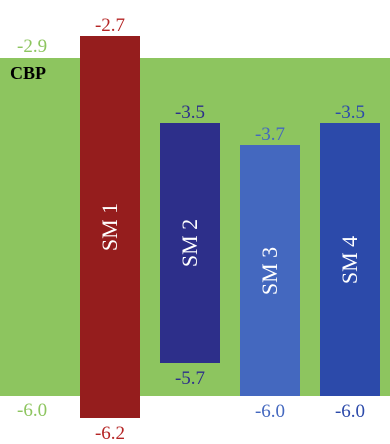 Image resolution: width=390 pixels, height=444 pixels. I want to click on sm2-label: SM 2, so click(189, 243).